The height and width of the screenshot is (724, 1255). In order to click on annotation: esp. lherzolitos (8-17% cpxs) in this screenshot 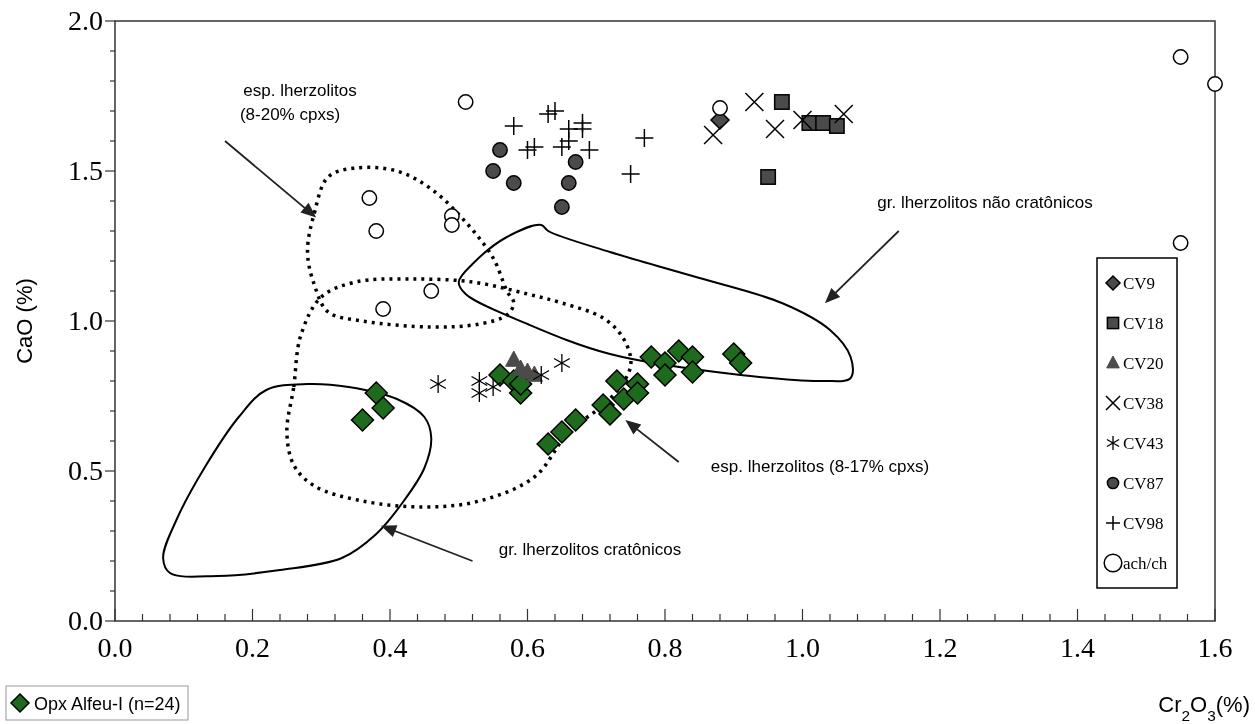, I will do `click(820, 466)`.